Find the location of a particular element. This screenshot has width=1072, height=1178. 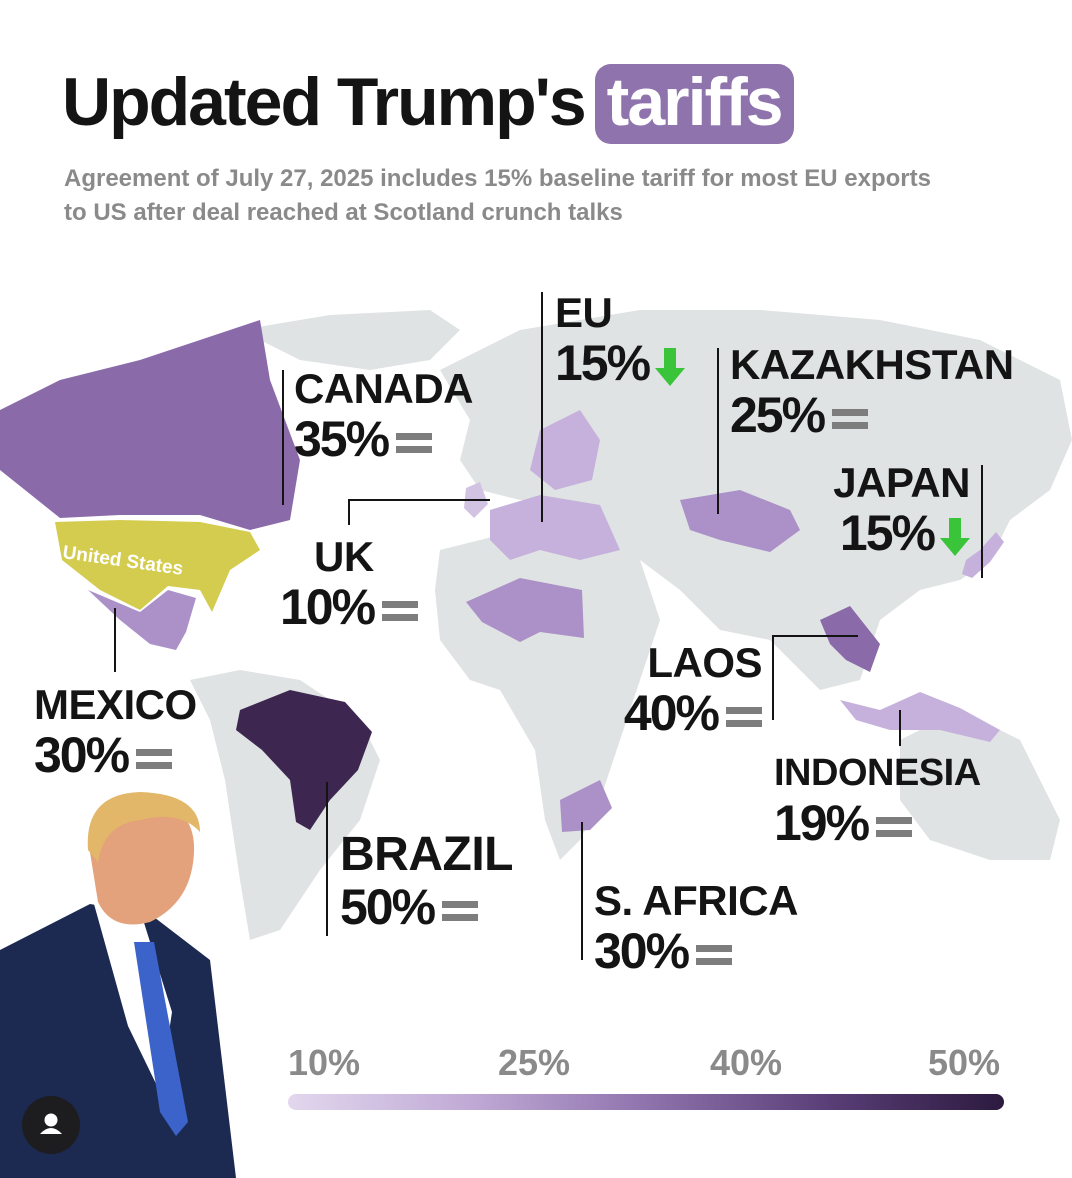

label-laos: LAOS 40% is located at coordinates (680, 690).